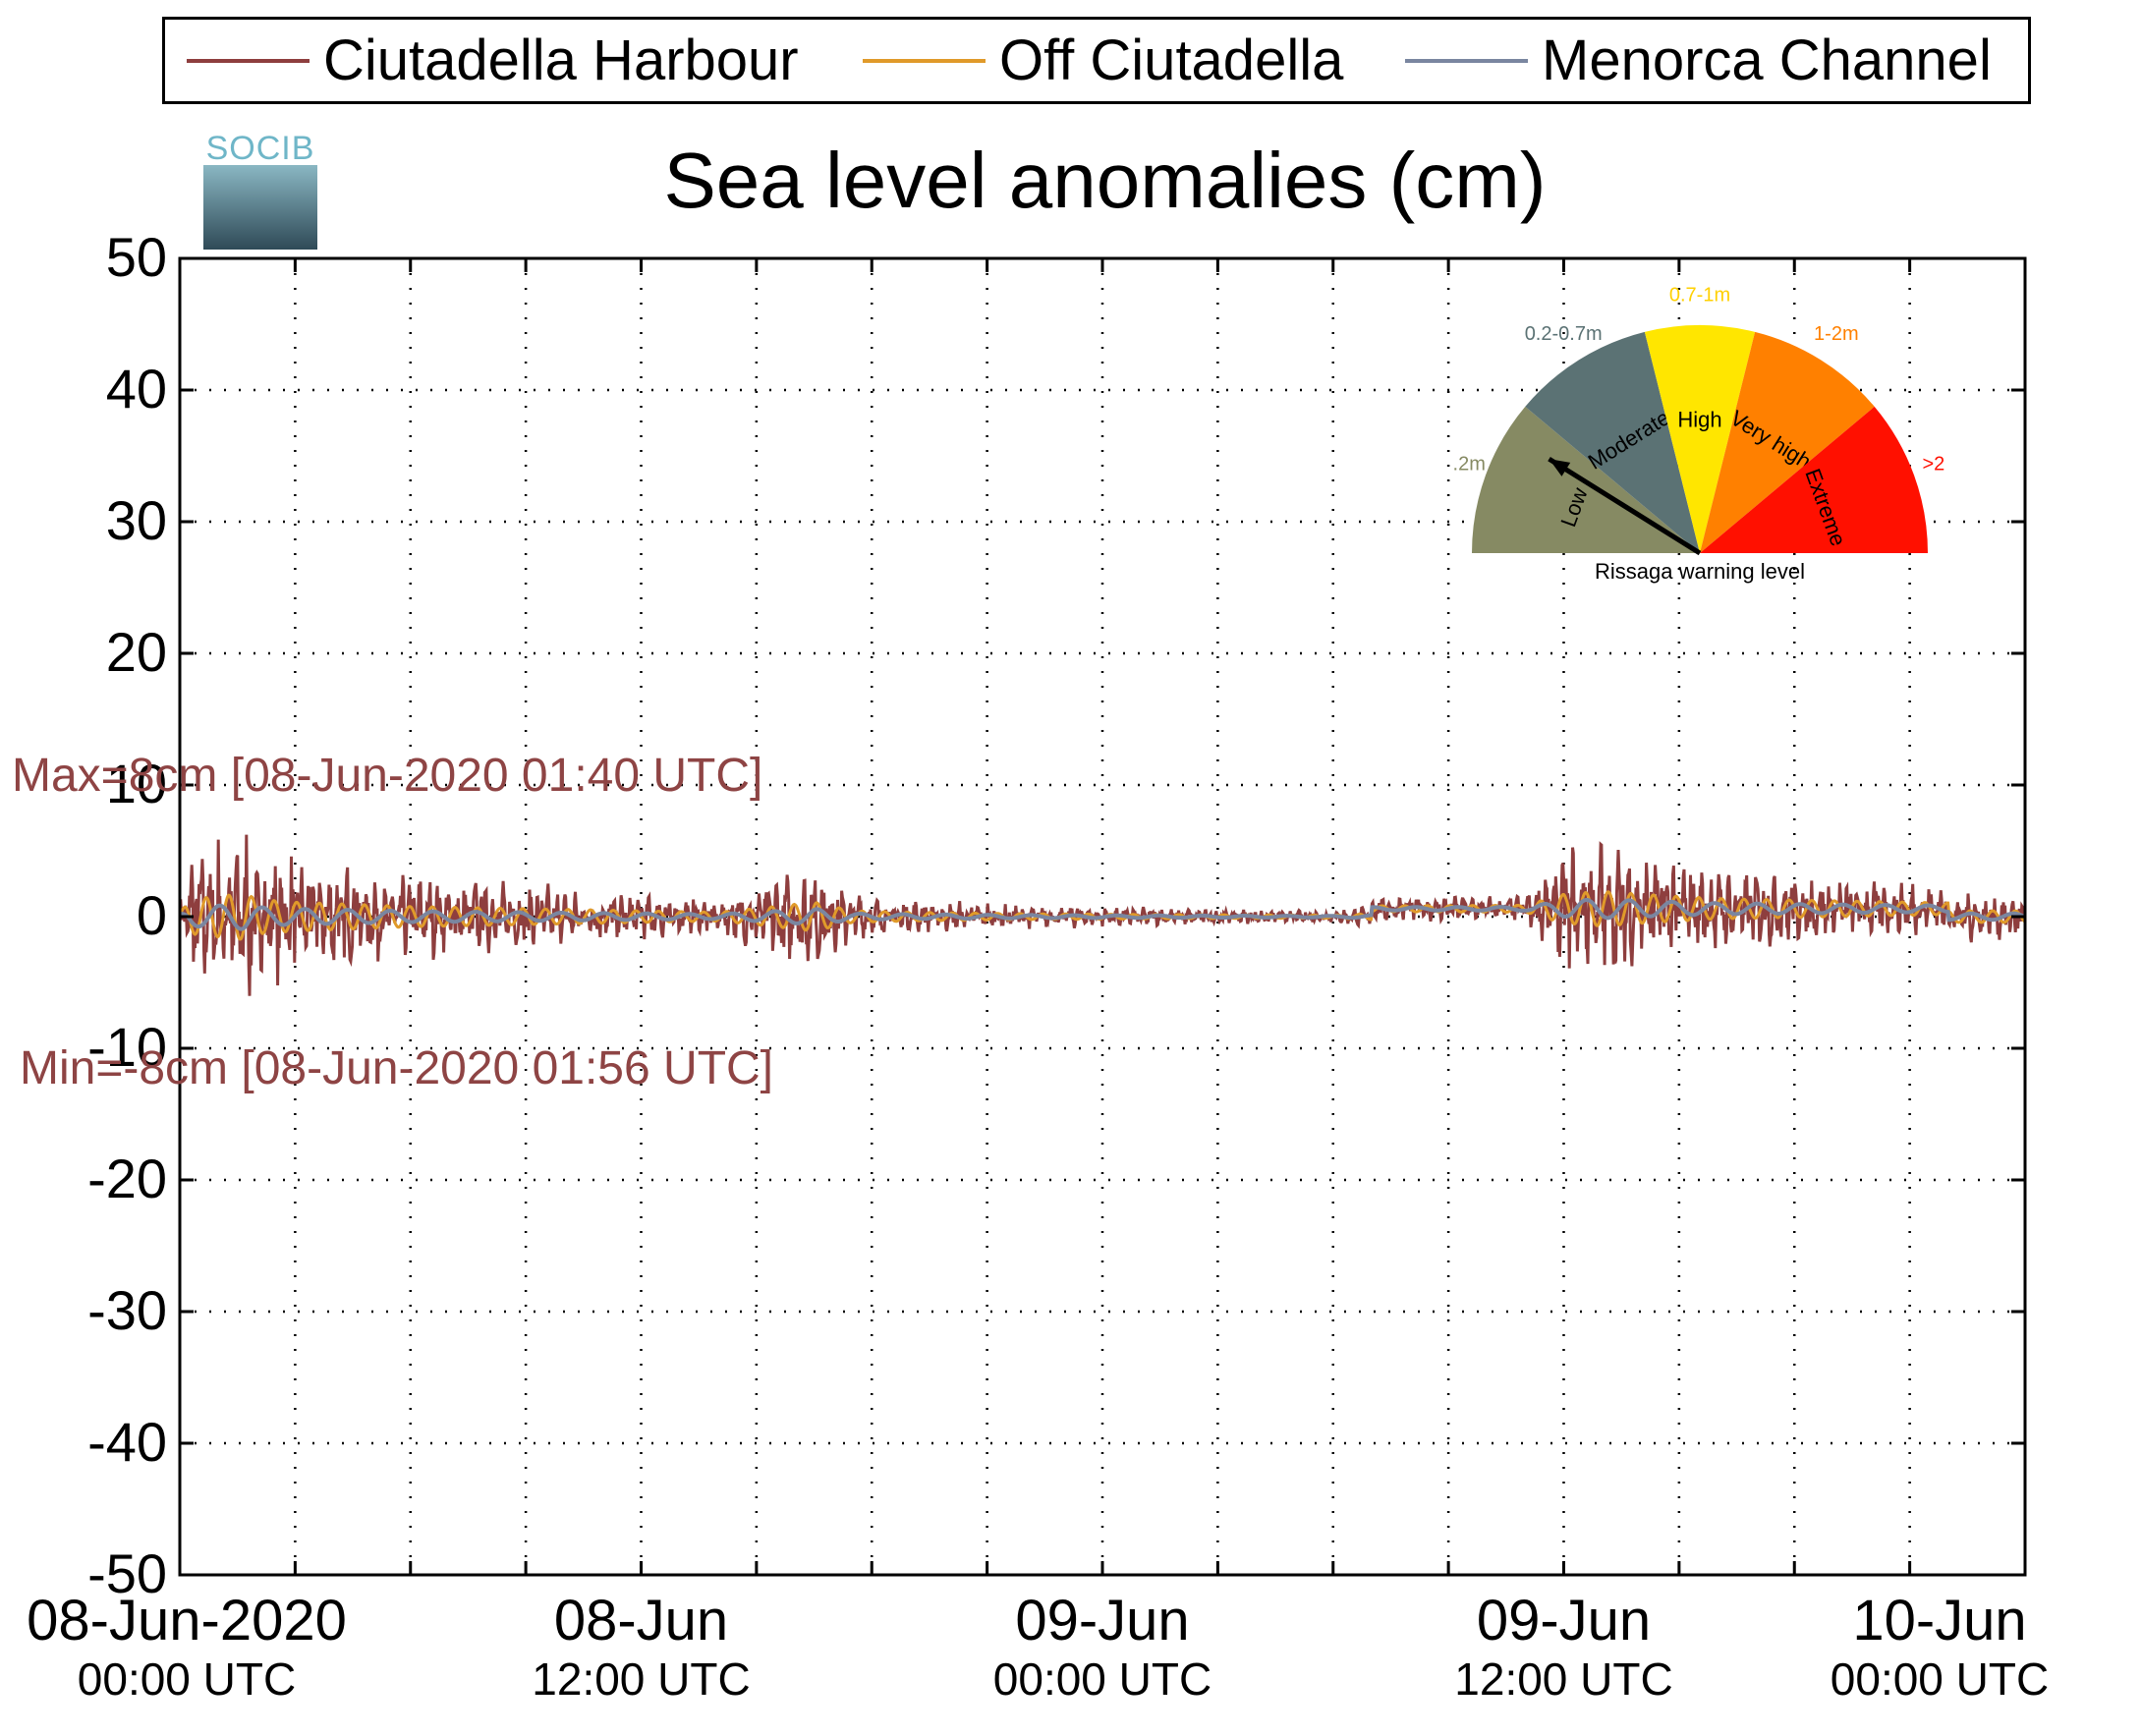  Describe the element at coordinates (1700, 571) in the screenshot. I see `gauge-caption: Rissaga warning level` at that location.